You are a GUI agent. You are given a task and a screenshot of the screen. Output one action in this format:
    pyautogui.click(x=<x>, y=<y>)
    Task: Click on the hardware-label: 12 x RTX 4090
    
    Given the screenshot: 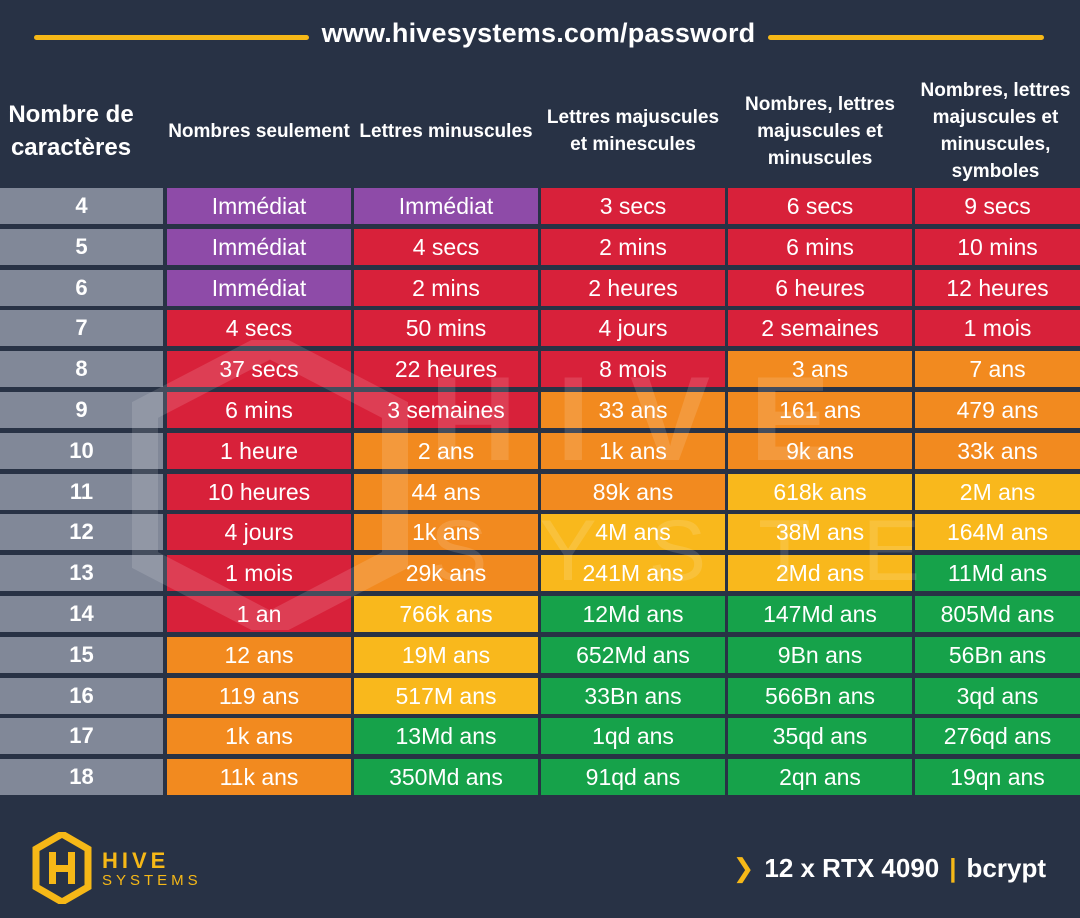 What is the action you would take?
    pyautogui.click(x=852, y=868)
    